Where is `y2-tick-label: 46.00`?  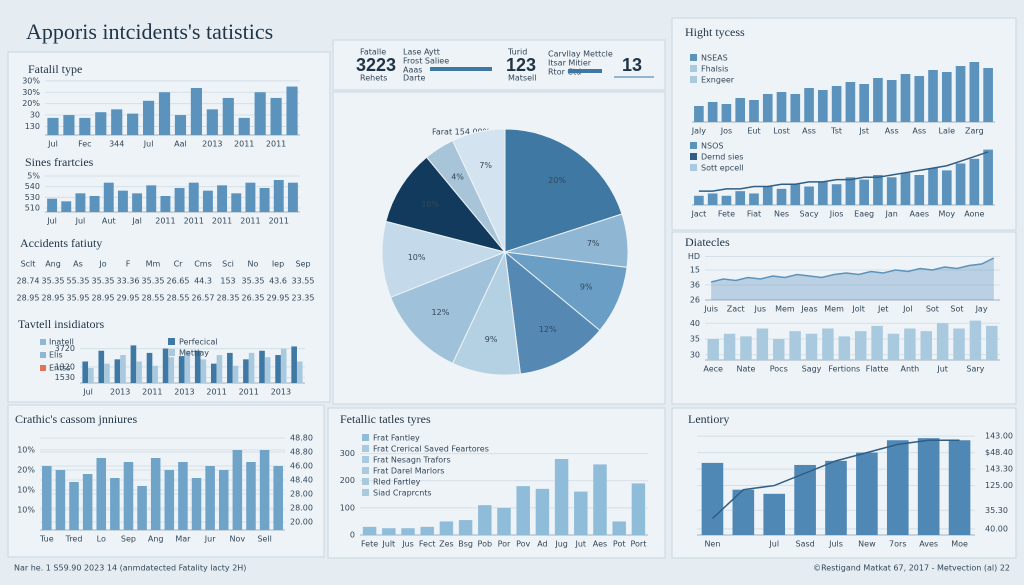
y2-tick-label: 46.00 is located at coordinates (301, 466).